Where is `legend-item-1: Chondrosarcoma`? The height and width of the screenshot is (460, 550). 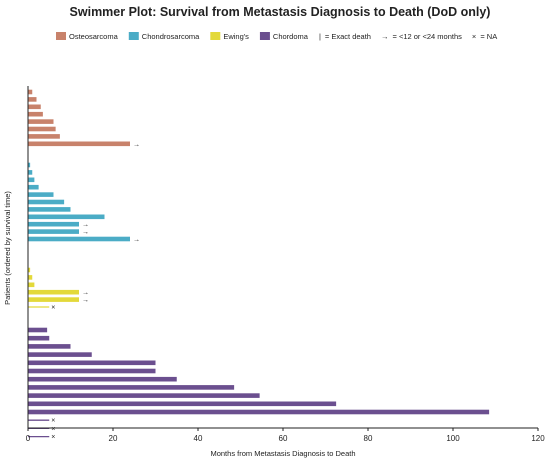 legend-item-1: Chondrosarcoma is located at coordinates (164, 36).